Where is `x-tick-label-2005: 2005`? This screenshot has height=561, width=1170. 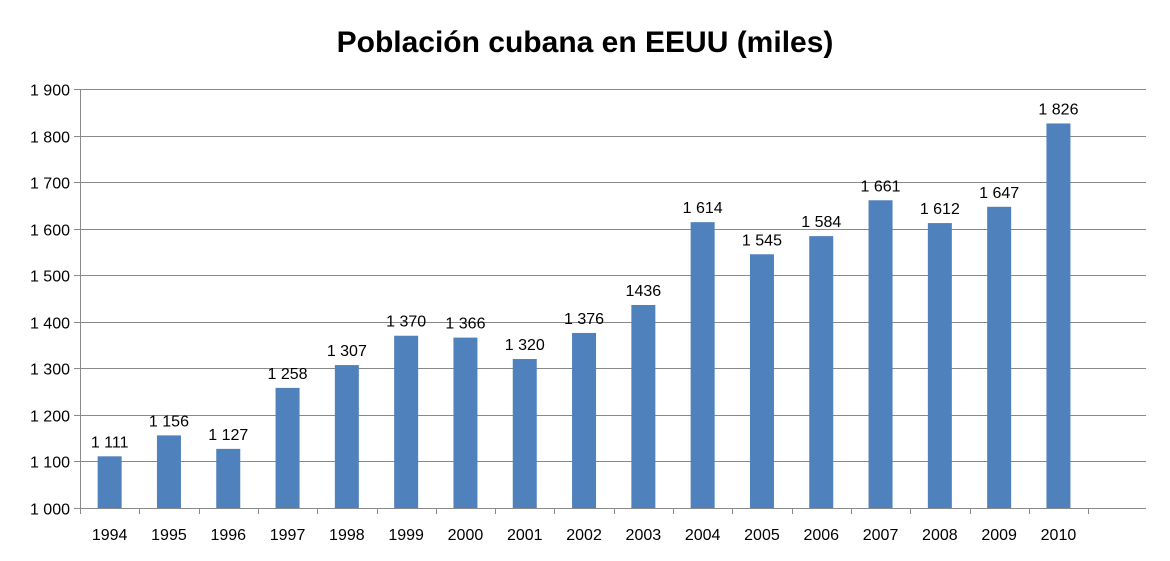
x-tick-label-2005: 2005 is located at coordinates (762, 535).